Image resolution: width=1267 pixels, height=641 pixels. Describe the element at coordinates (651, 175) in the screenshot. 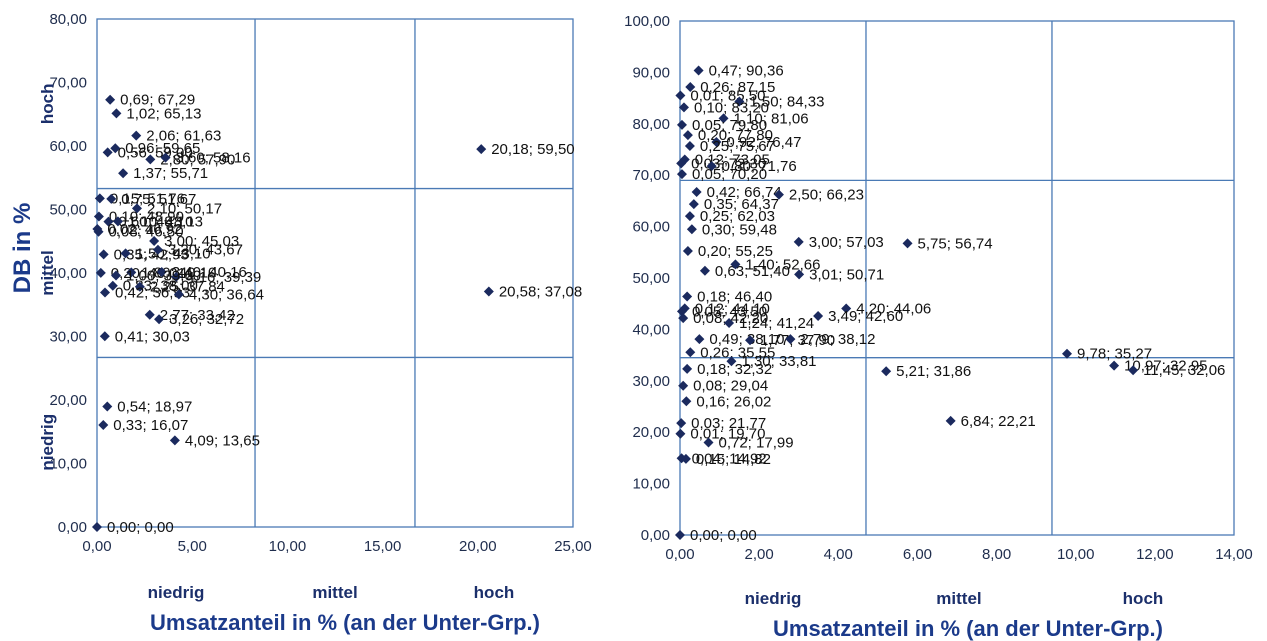

I see `y-tick-label: 70,00` at that location.